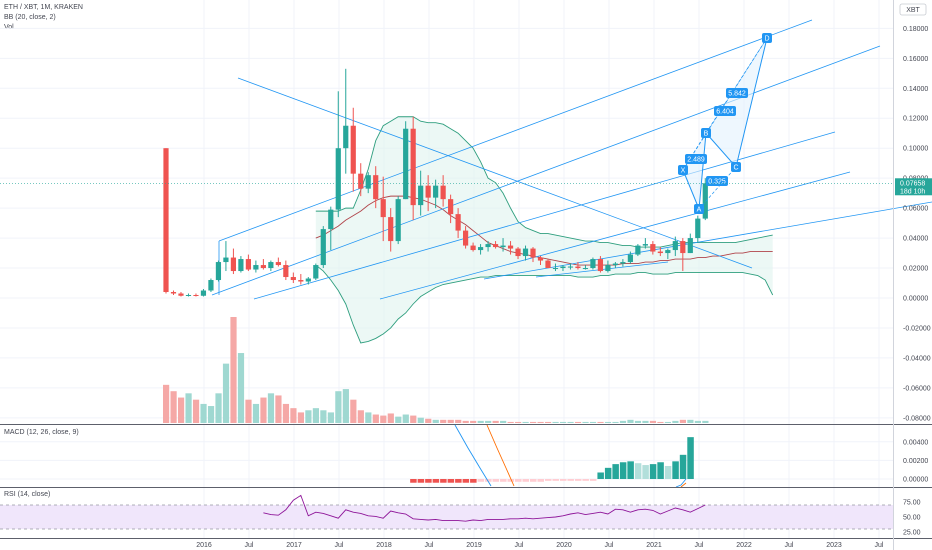 The image size is (932, 550). I want to click on bb-basis, so click(544, 230).